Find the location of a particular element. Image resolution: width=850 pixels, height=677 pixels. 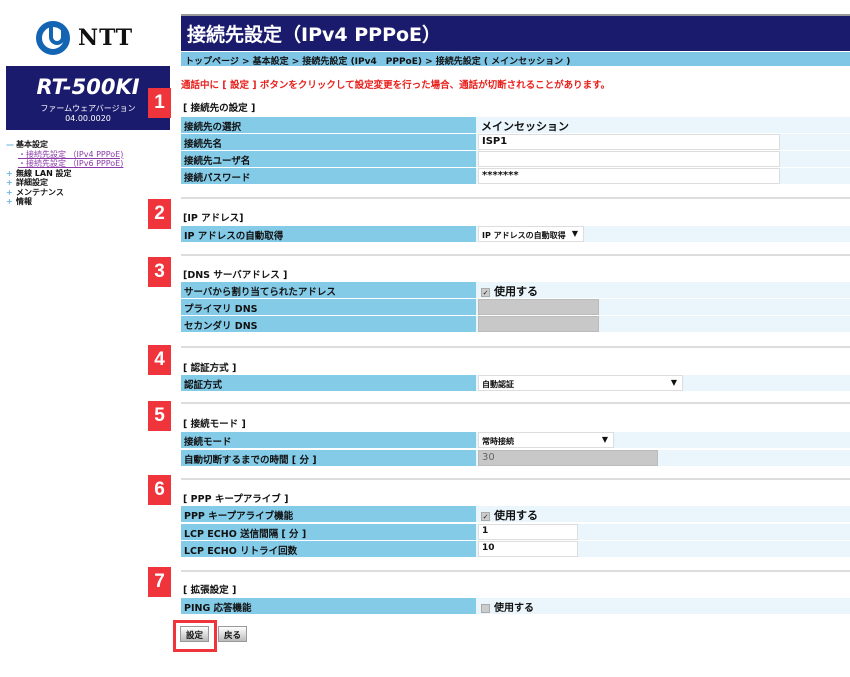

checkbox-unchecked-icon is located at coordinates (485, 608).